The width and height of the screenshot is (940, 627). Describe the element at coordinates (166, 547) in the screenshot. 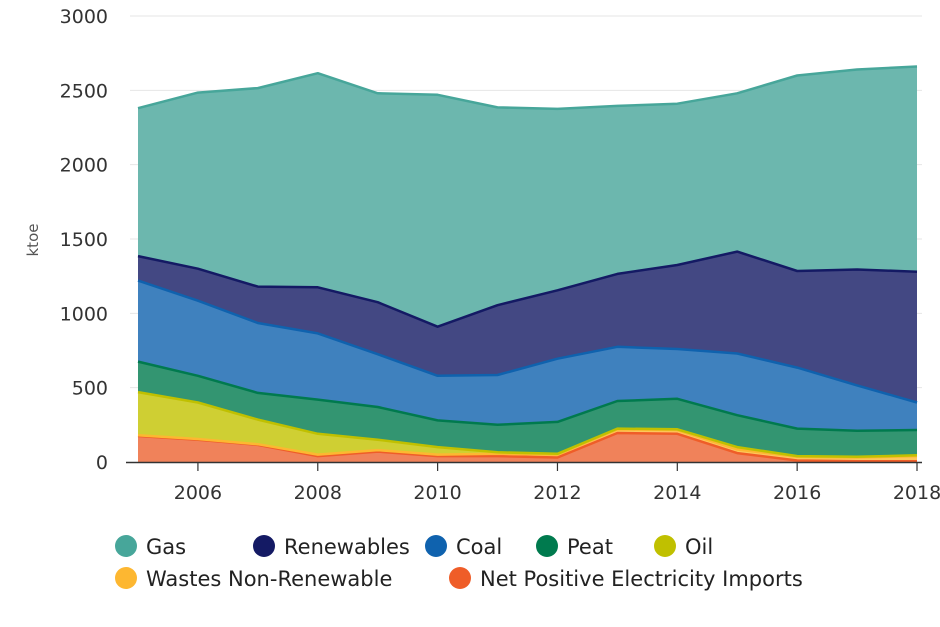

I see `legend-label: Gas` at that location.